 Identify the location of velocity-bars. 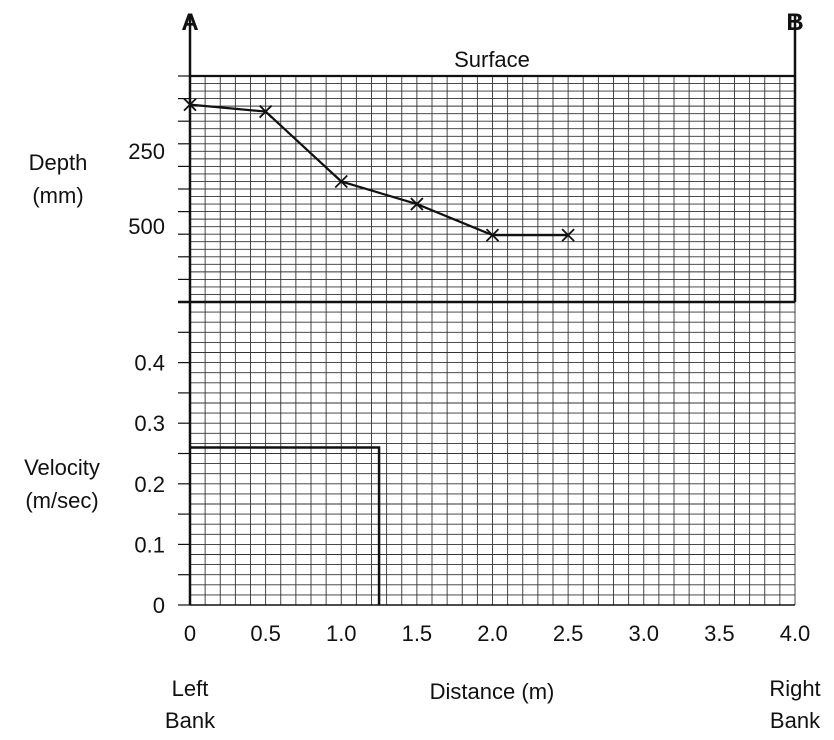
(285, 525).